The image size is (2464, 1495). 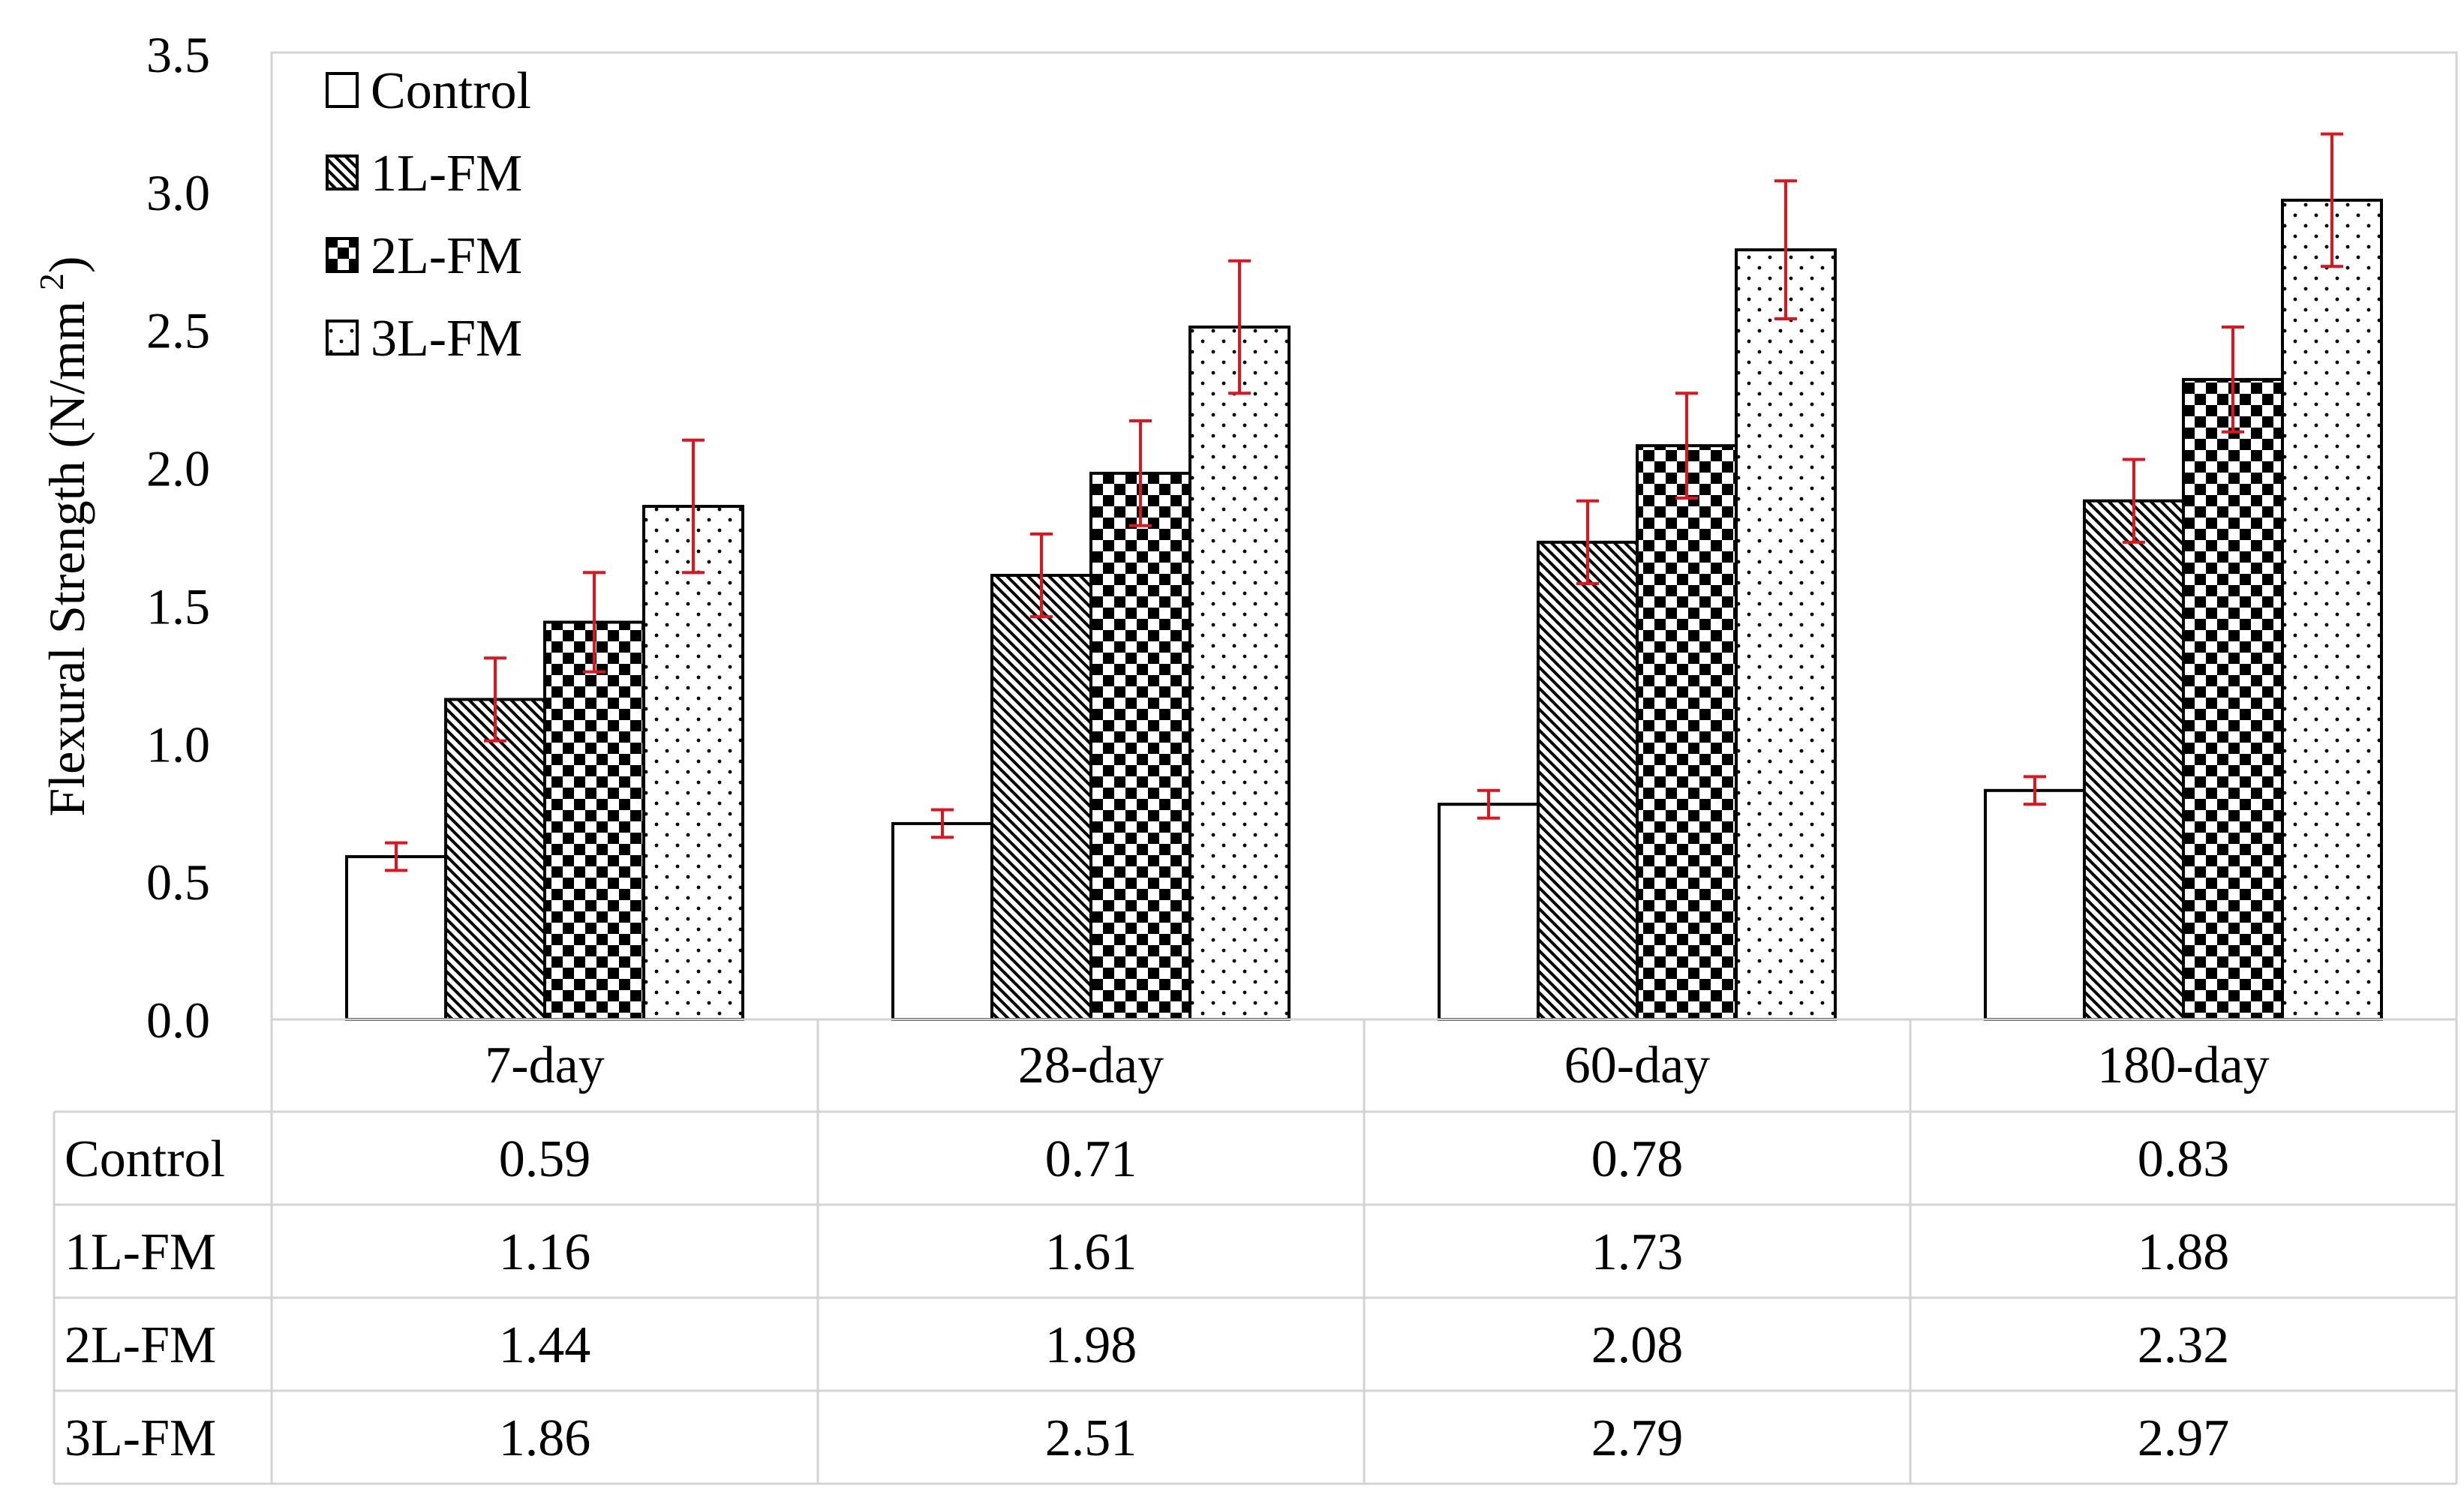 What do you see at coordinates (447, 339) in the screenshot?
I see `legend-label: 3L-FM` at bounding box center [447, 339].